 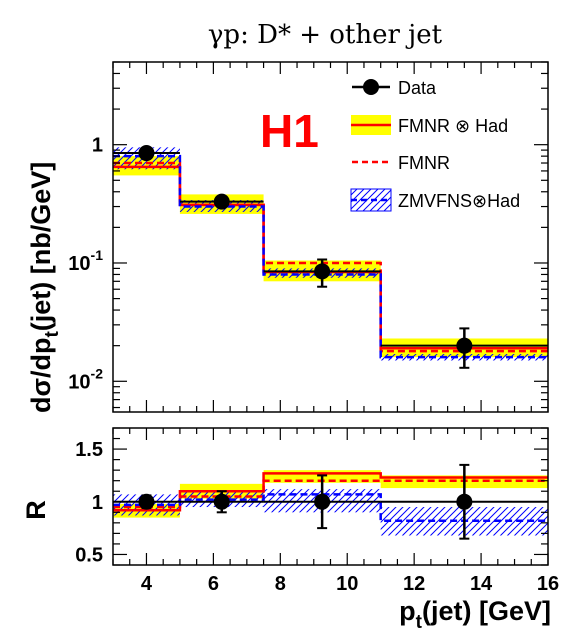 I want to click on x-tick-label-6: 16, so click(x=548, y=584).